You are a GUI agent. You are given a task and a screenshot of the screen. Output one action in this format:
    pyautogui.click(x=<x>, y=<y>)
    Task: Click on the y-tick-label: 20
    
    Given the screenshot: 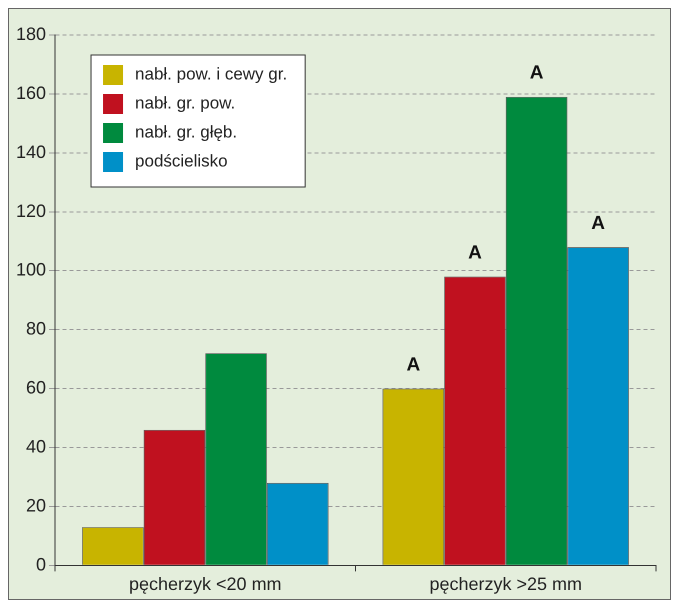 What is the action you would take?
    pyautogui.click(x=36, y=505)
    